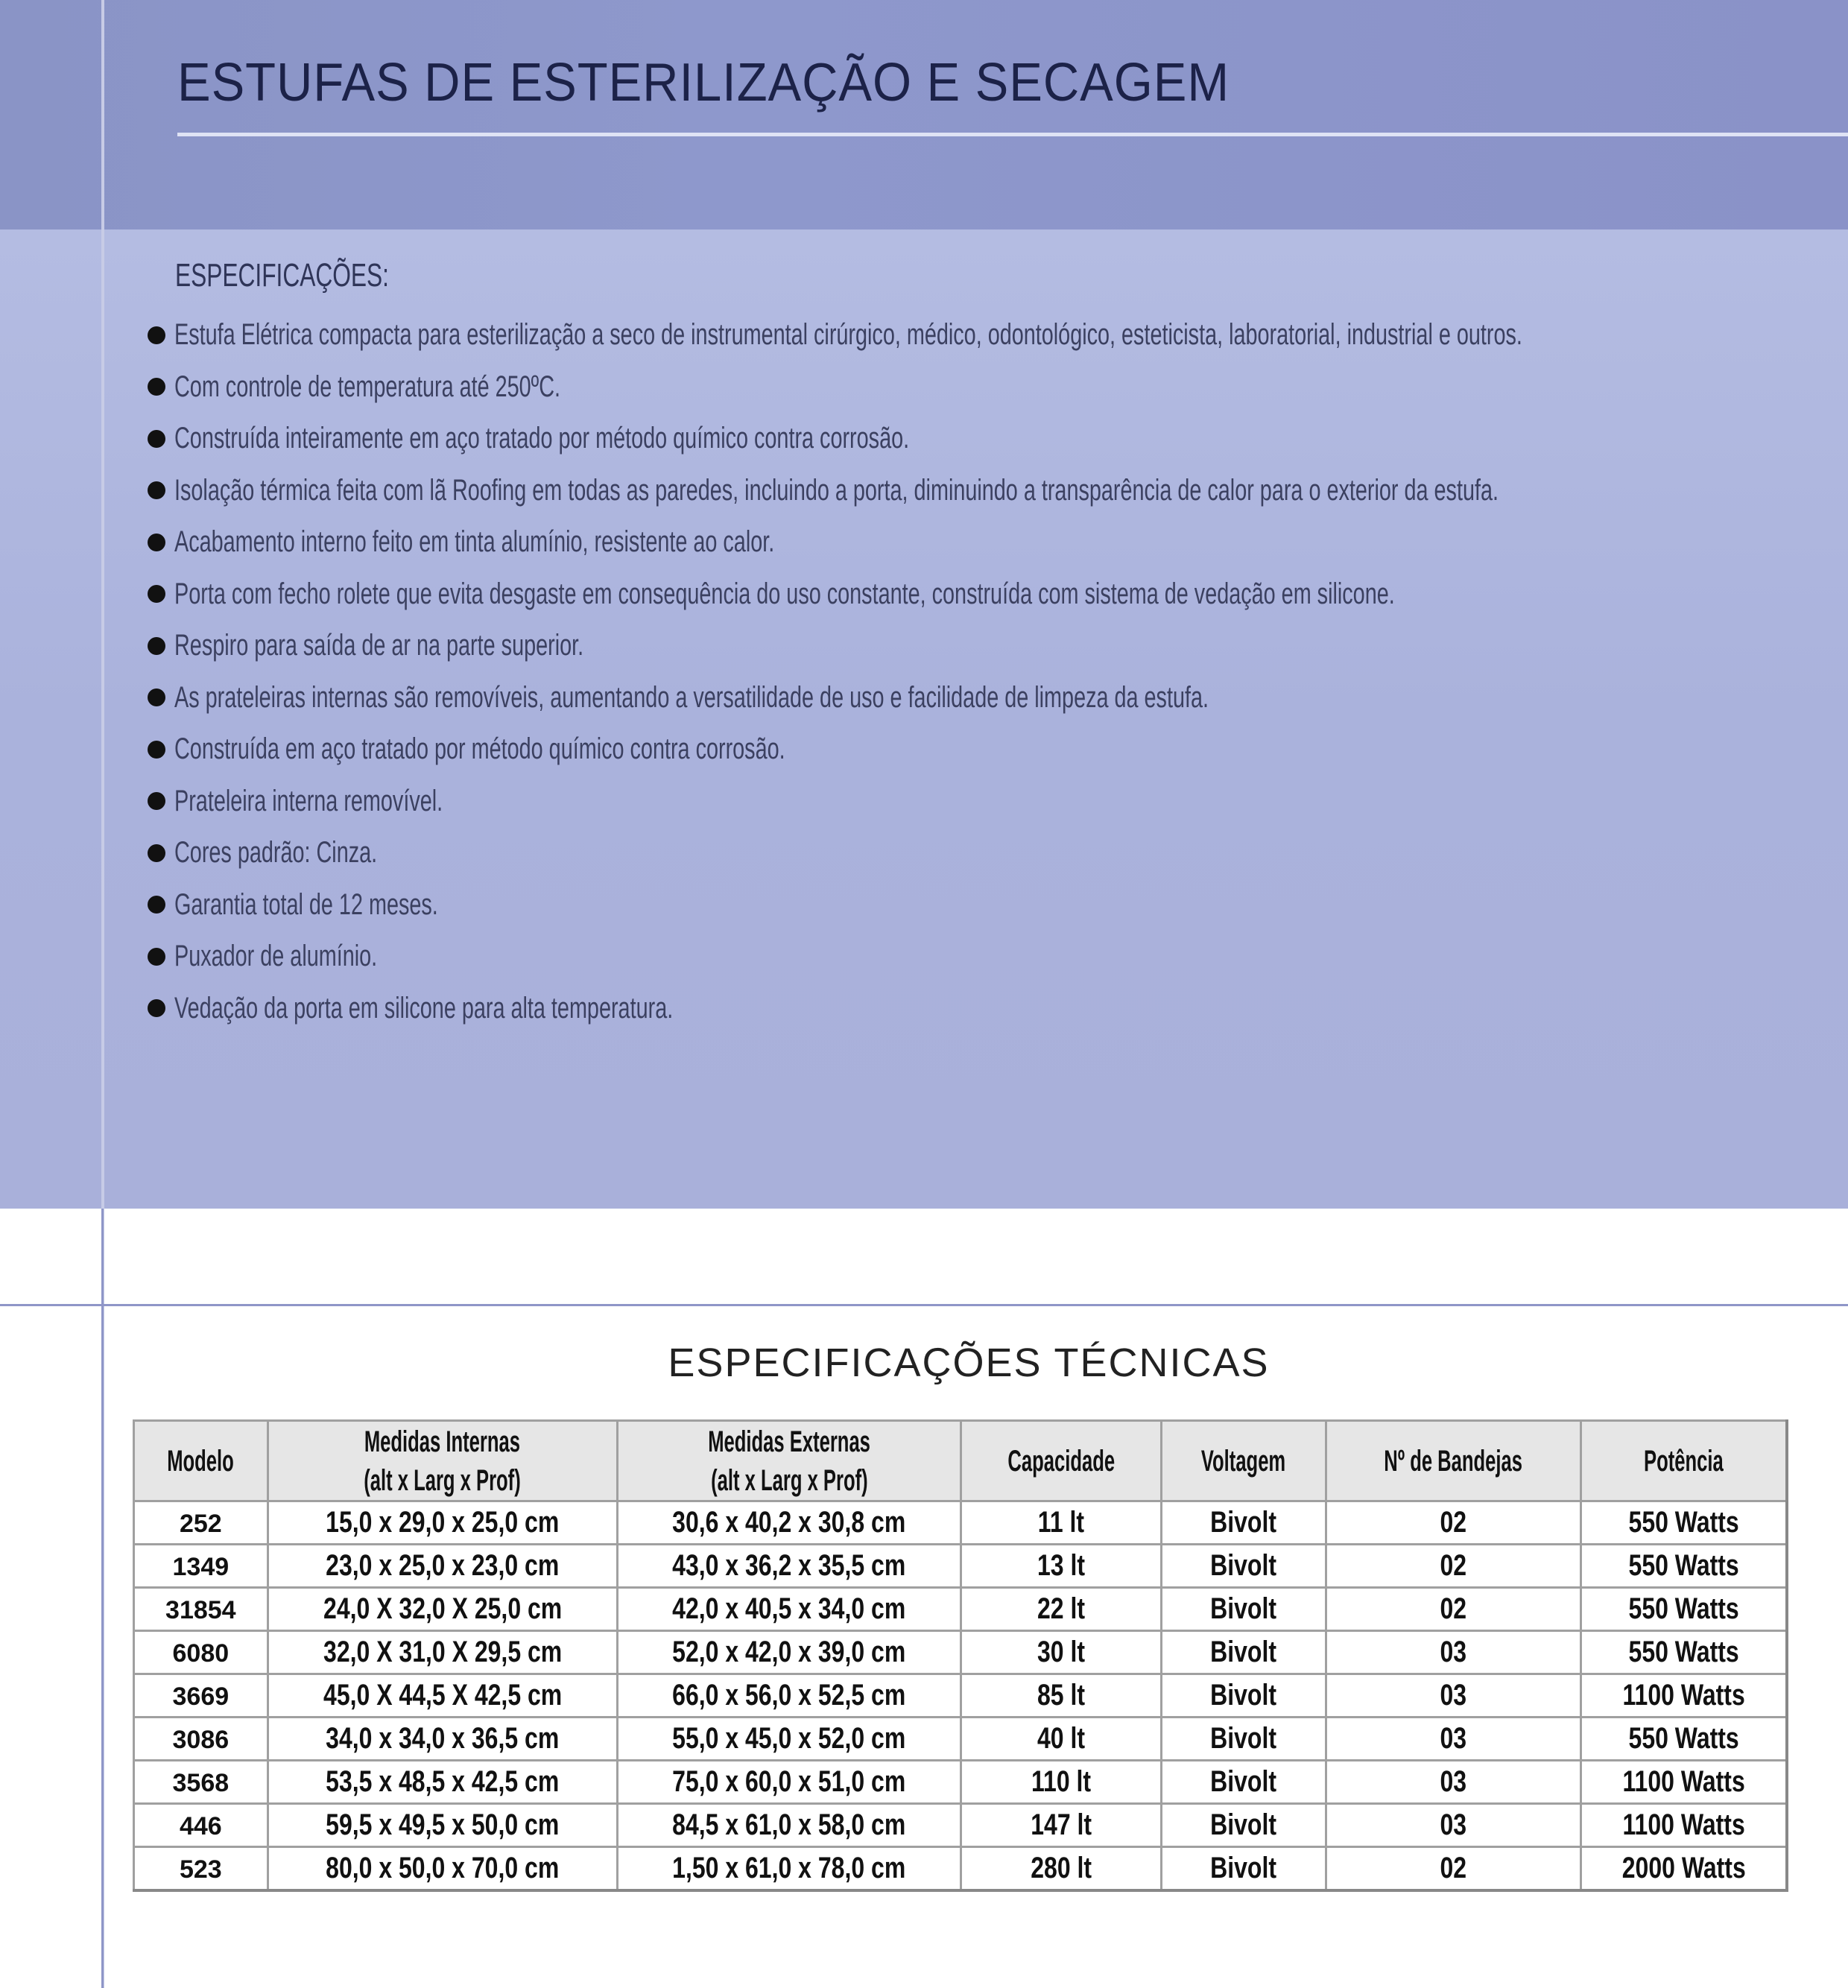  Describe the element at coordinates (442, 1695) in the screenshot. I see `table-cell: 45,0 X 44,5 X 42,5 cm` at that location.